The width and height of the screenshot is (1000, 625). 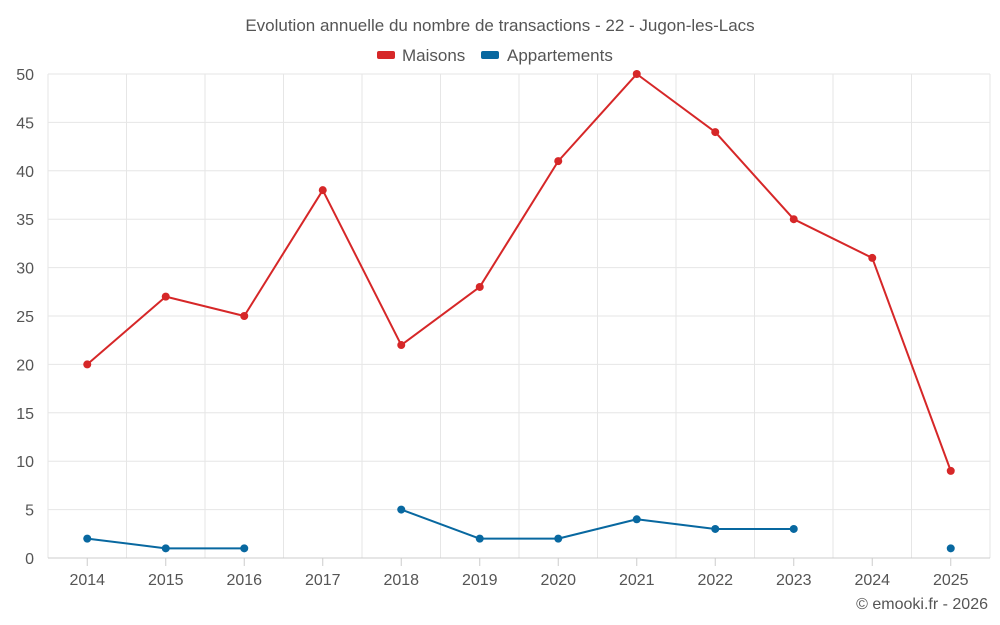 I want to click on x-tick-label: 2018, so click(x=401, y=580).